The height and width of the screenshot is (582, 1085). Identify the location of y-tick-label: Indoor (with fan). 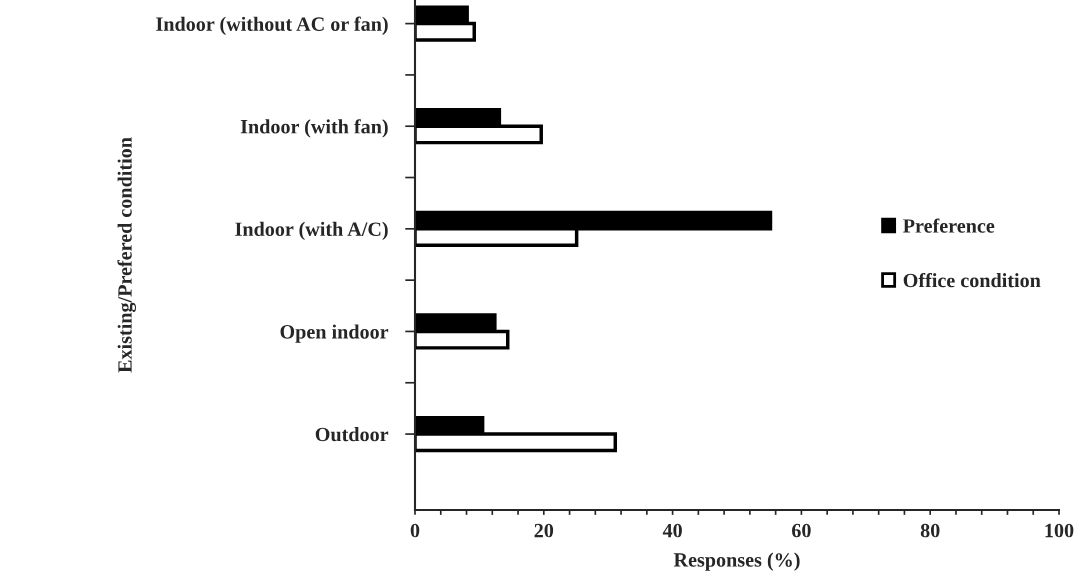
(314, 128).